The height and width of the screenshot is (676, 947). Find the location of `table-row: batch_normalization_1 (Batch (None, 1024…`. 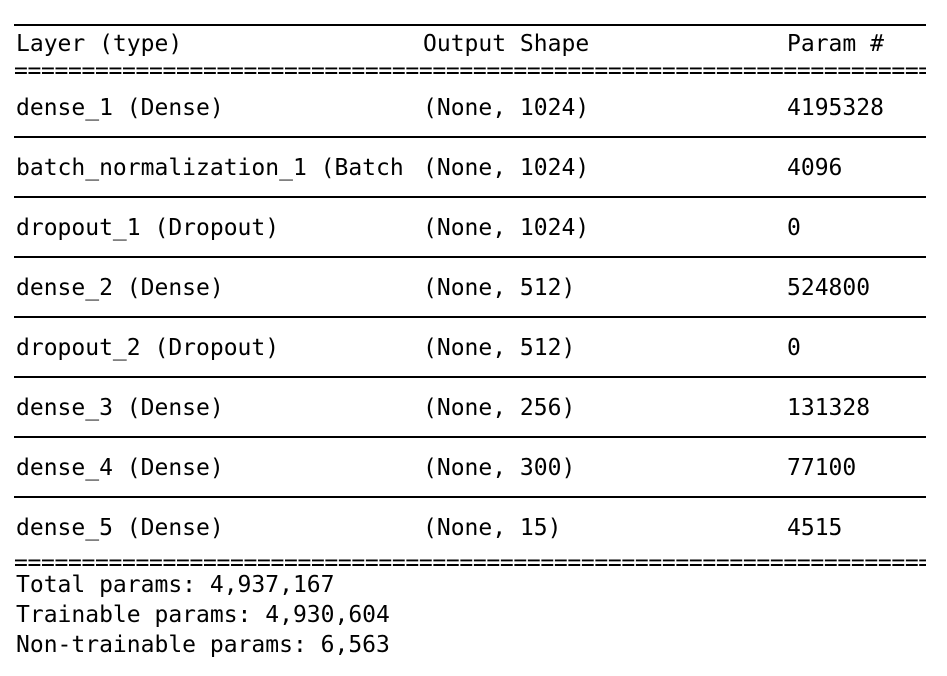

table-row: batch_normalization_1 (Batch (None, 1024… is located at coordinates (470, 167).